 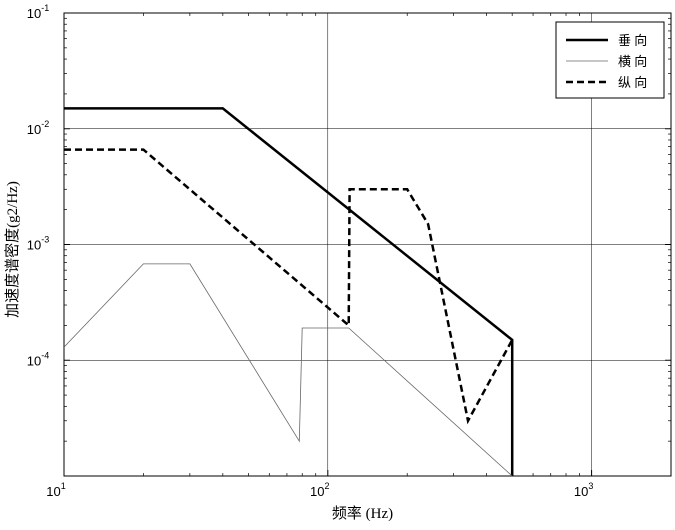 I want to click on y-tick-label: 10⁻⁴, so click(x=38, y=359).